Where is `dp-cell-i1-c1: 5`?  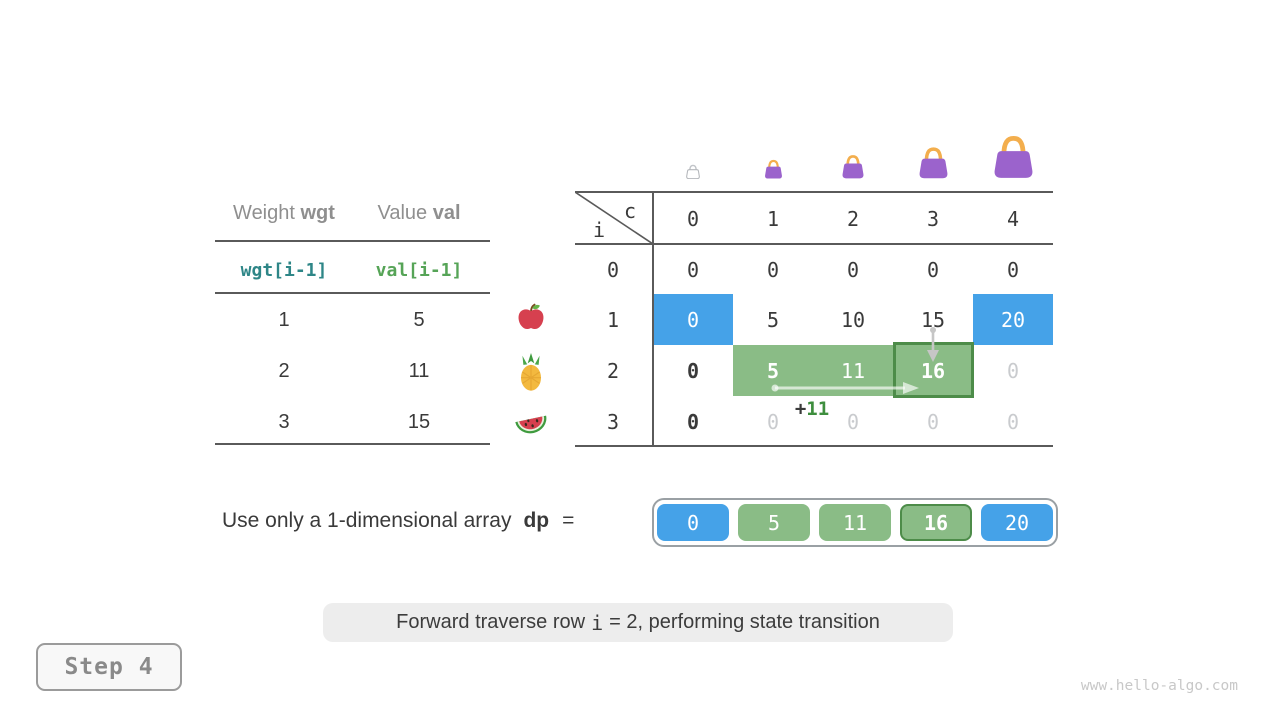
dp-cell-i1-c1: 5 is located at coordinates (773, 320).